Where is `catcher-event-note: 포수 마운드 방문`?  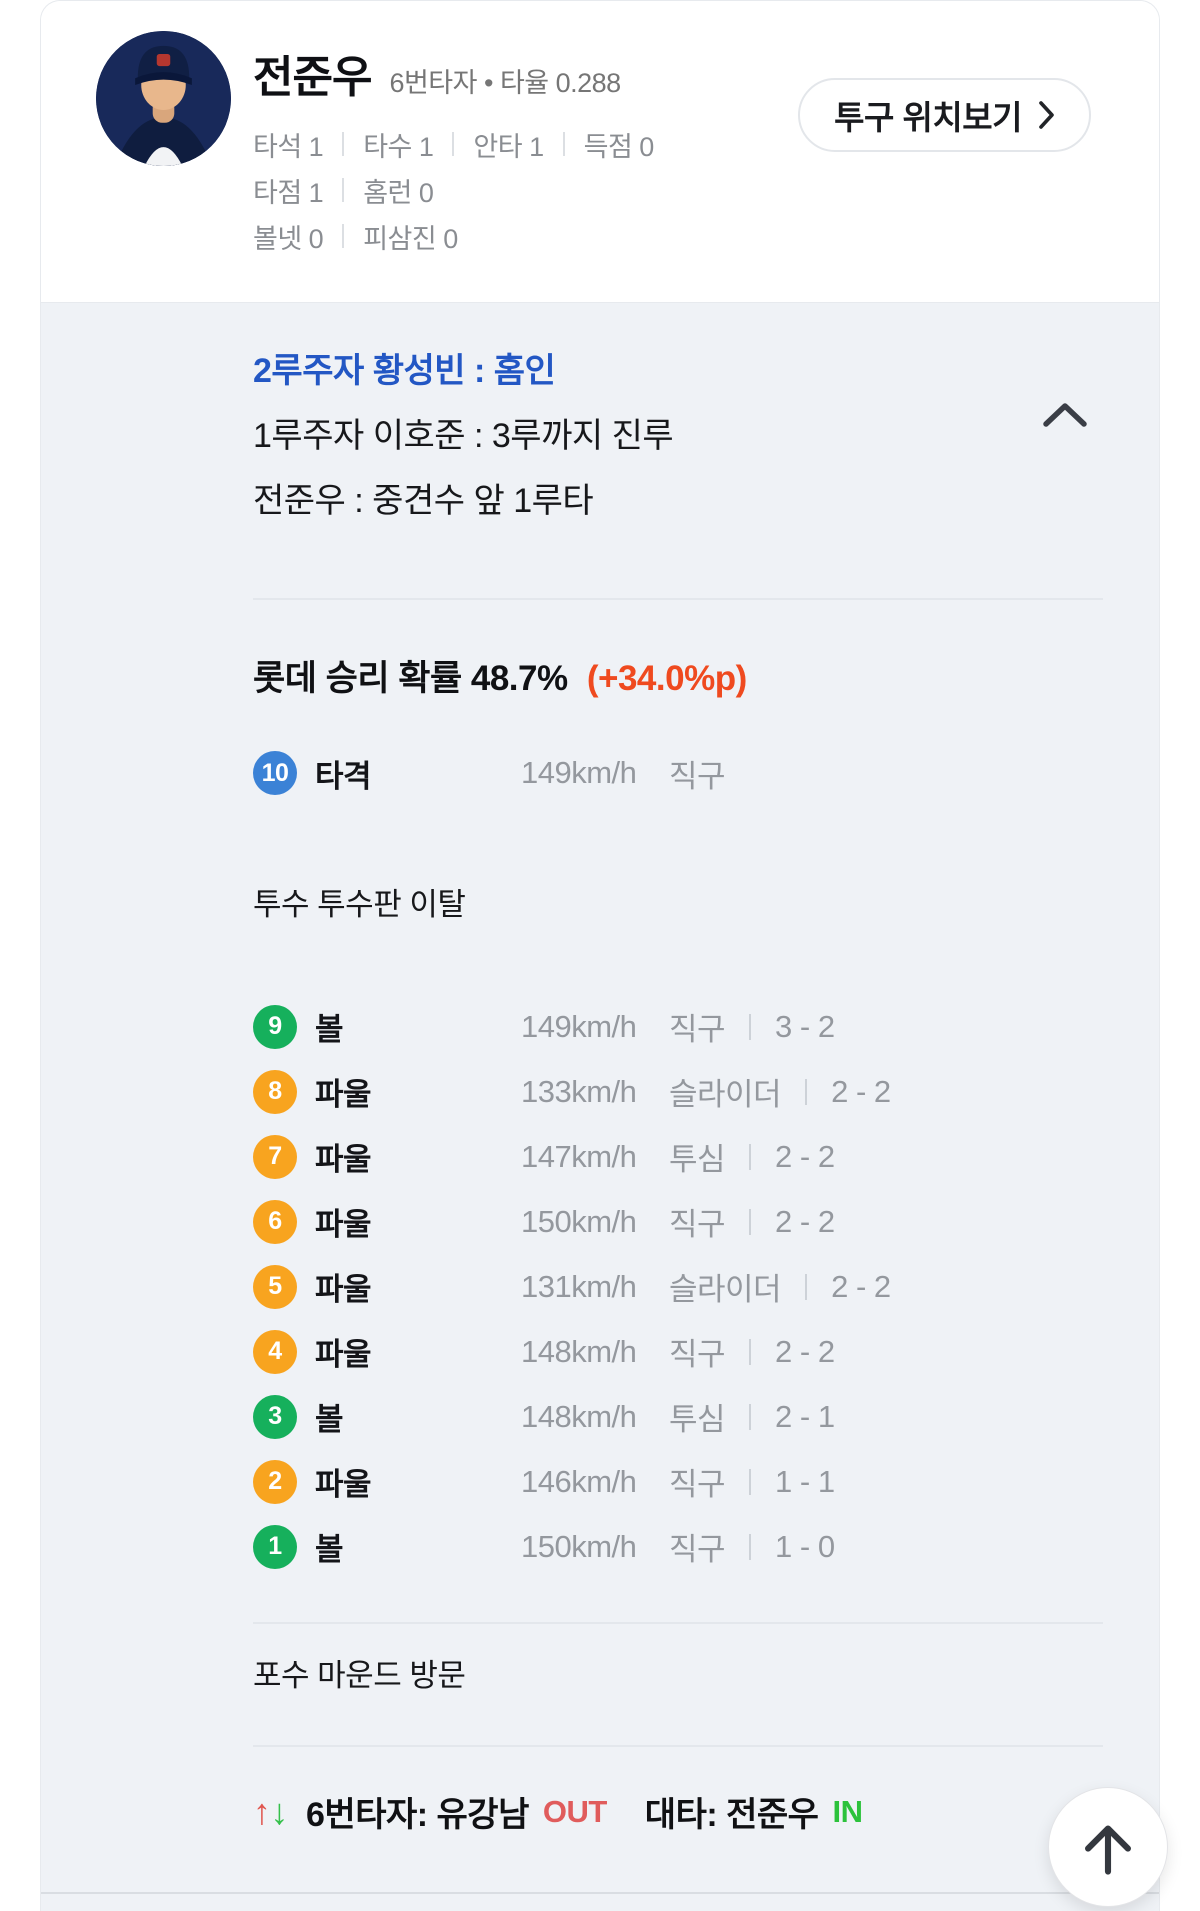
catcher-event-note: 포수 마운드 방문 is located at coordinates (359, 1675).